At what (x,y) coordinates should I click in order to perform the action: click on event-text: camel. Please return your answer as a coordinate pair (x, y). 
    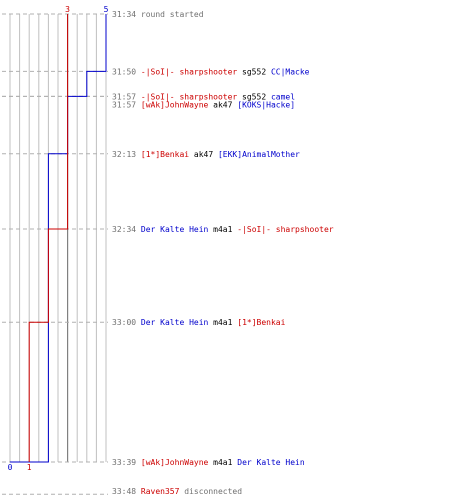
    Looking at the image, I should click on (283, 96).